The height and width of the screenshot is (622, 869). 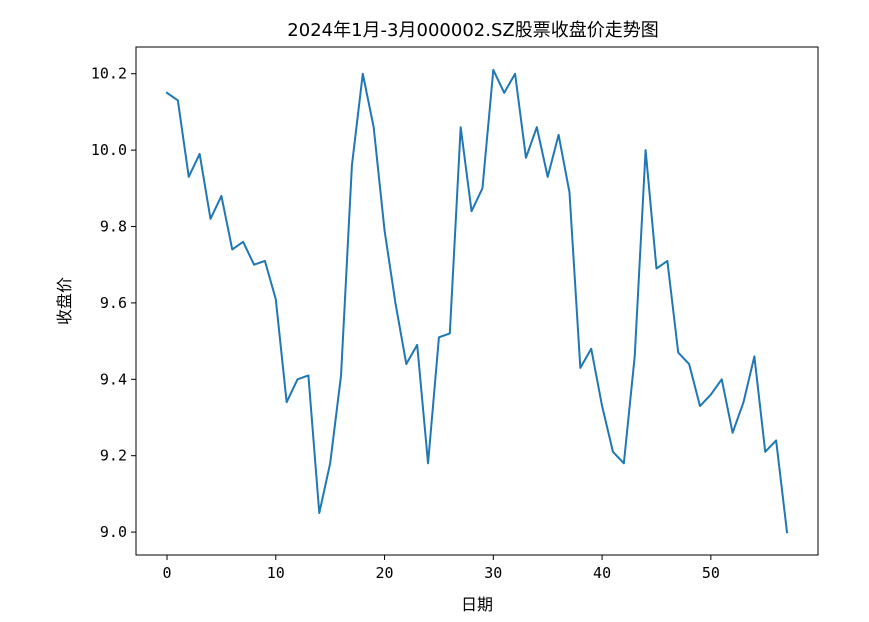 What do you see at coordinates (602, 573) in the screenshot?
I see `x-tick-label: 40` at bounding box center [602, 573].